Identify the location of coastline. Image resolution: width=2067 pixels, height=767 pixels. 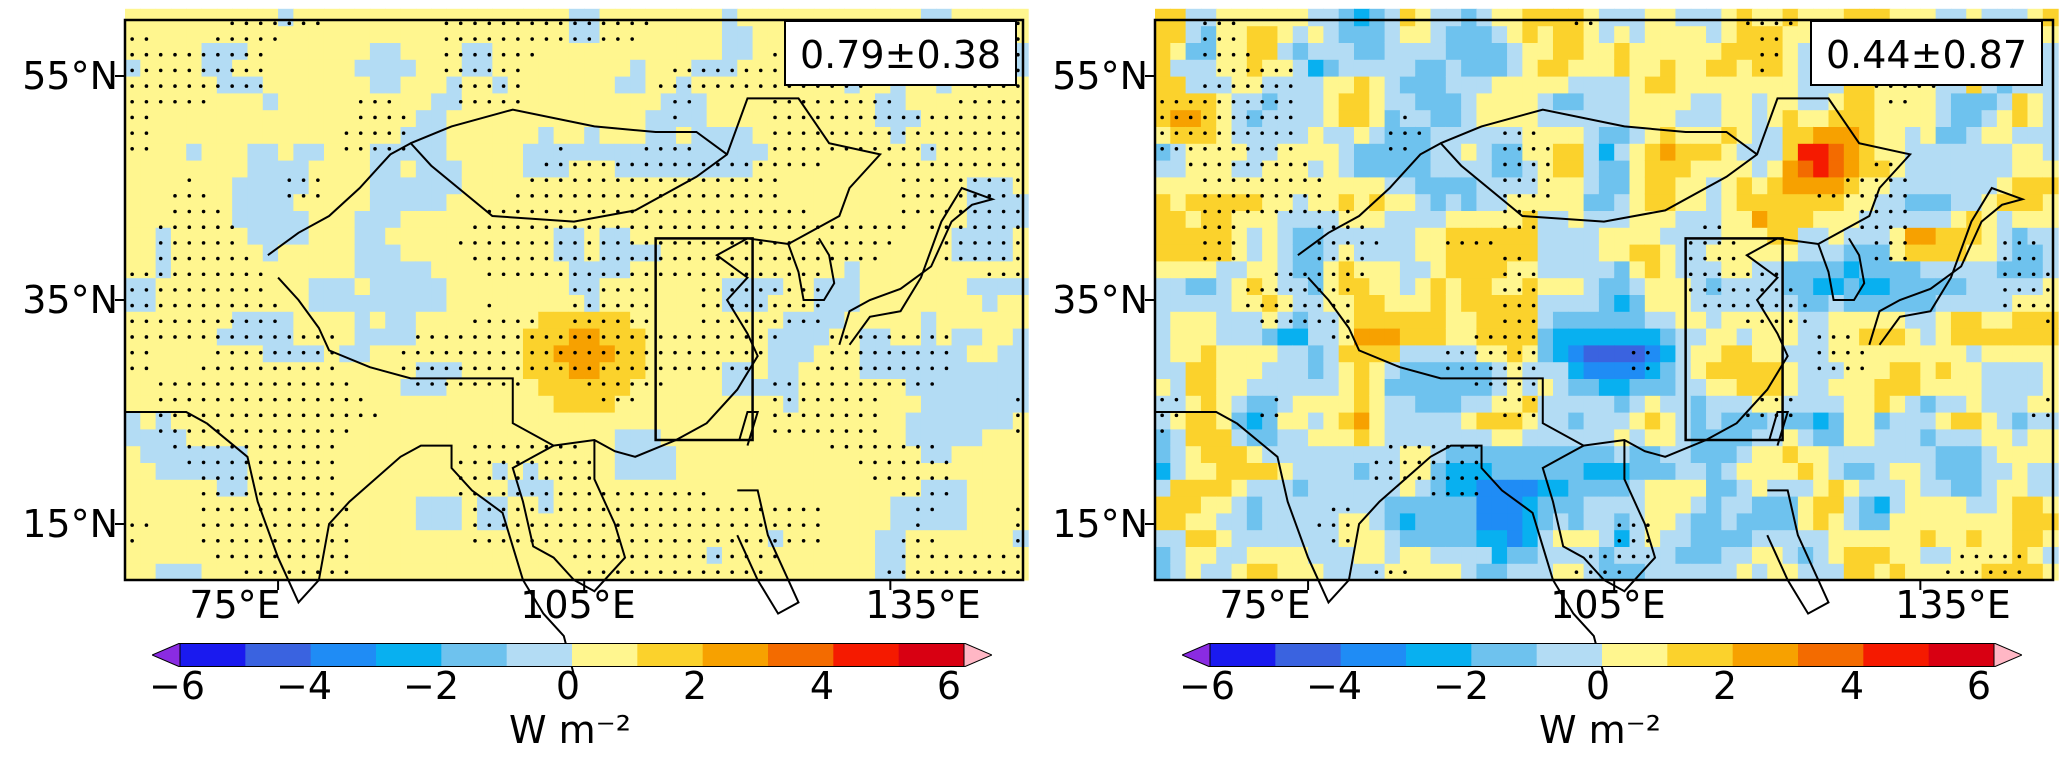
(575, 277).